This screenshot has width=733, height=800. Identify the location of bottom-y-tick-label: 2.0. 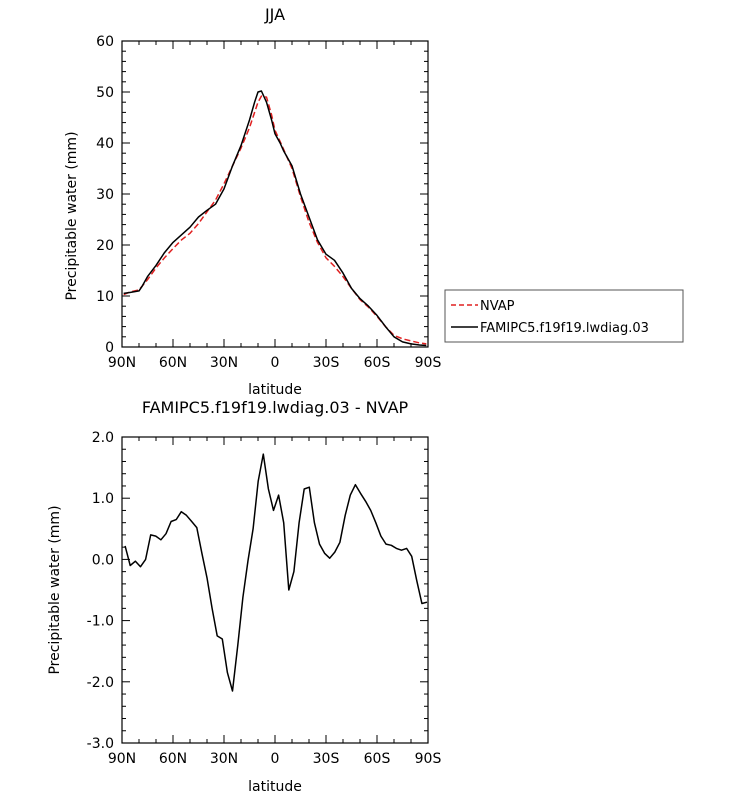
(103, 438).